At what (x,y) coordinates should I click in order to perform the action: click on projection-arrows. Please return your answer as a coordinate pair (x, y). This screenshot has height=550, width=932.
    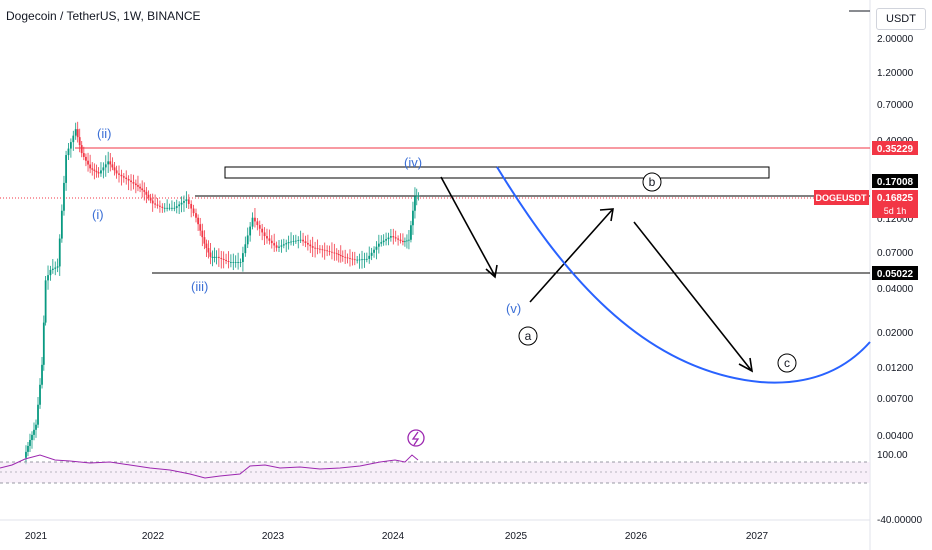
    Looking at the image, I should click on (597, 274).